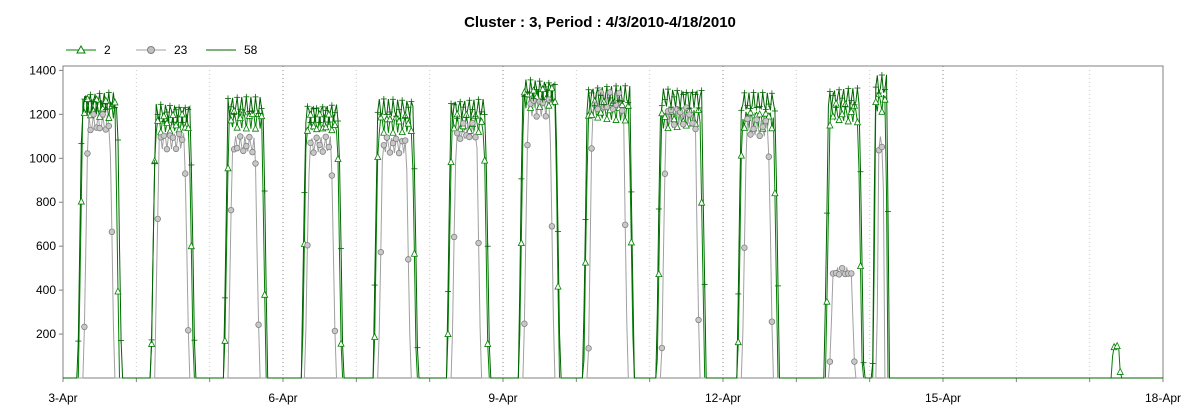 The image size is (1200, 420). I want to click on legend-label-series-2: 58, so click(251, 50).